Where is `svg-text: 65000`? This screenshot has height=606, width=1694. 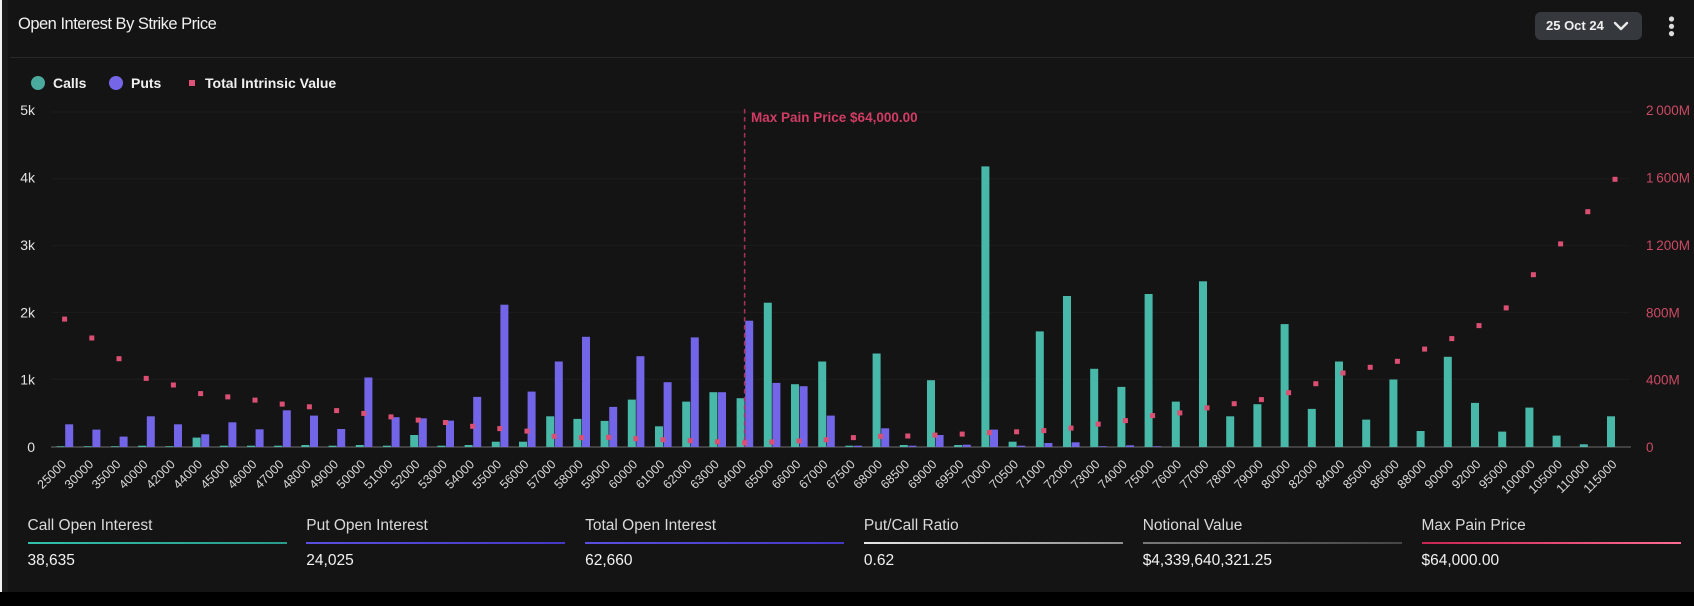
svg-text: 65000 is located at coordinates (759, 474).